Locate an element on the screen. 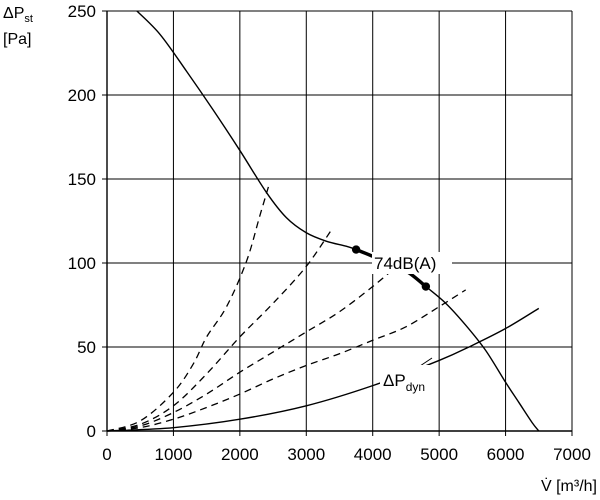  x-tick-label: 5000 is located at coordinates (439, 454).